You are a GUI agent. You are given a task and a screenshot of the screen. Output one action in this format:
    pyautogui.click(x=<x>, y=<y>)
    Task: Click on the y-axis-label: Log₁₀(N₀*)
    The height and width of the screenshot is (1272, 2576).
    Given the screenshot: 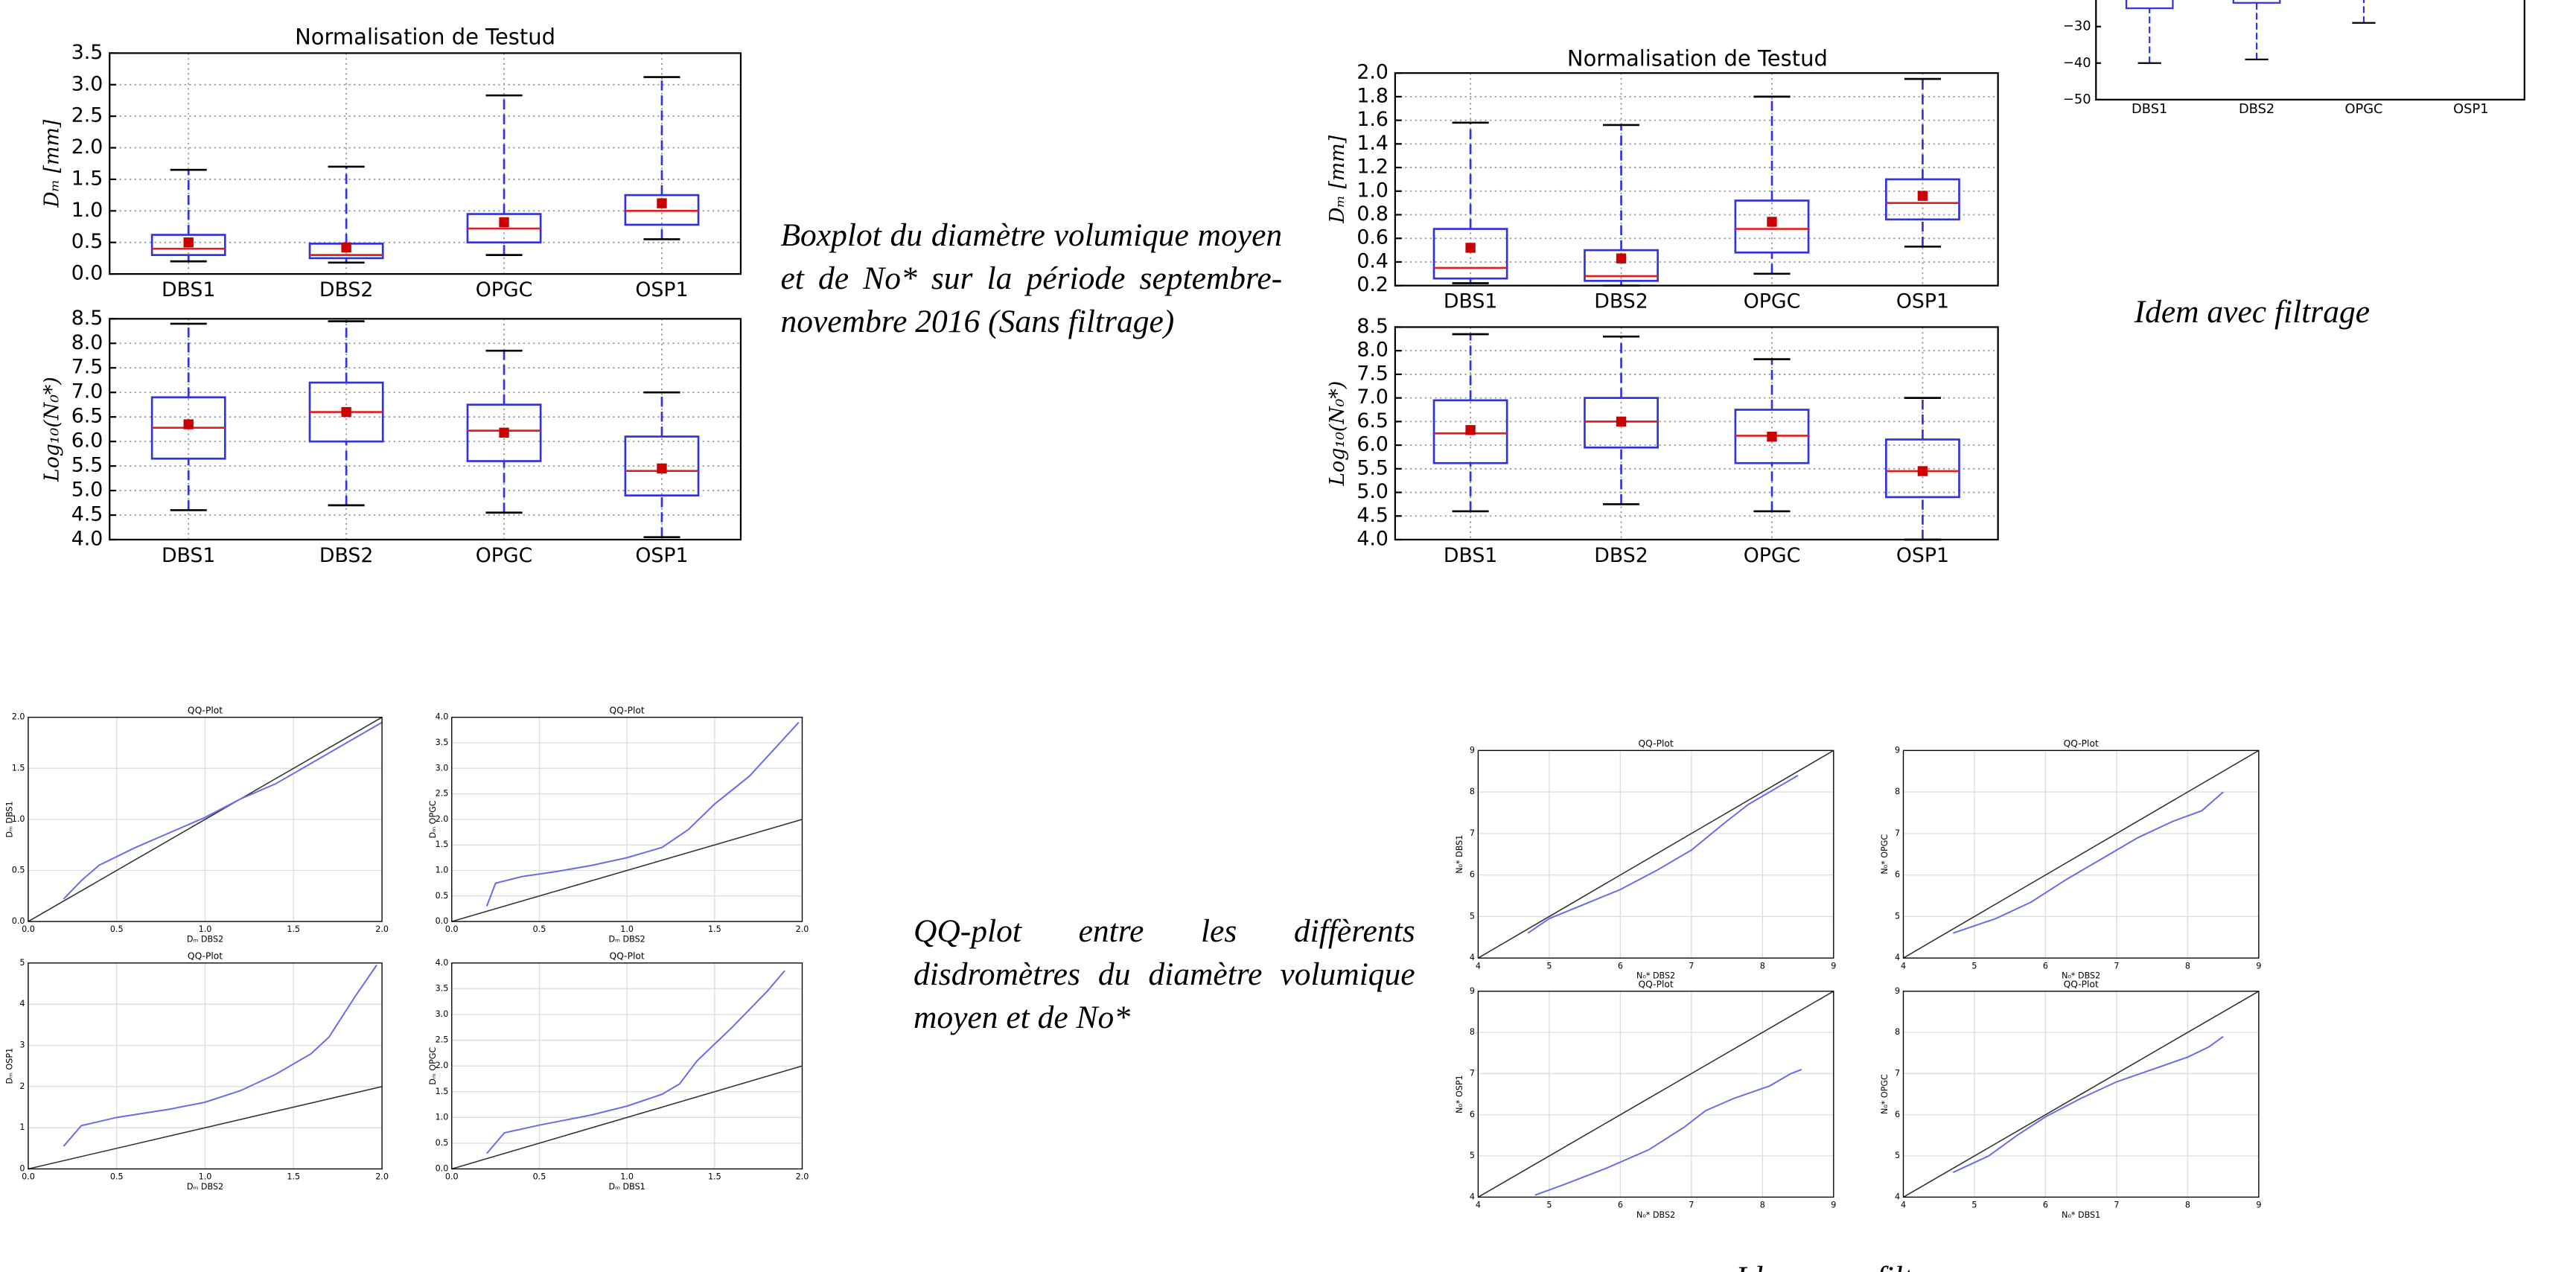 What is the action you would take?
    pyautogui.click(x=52, y=429)
    